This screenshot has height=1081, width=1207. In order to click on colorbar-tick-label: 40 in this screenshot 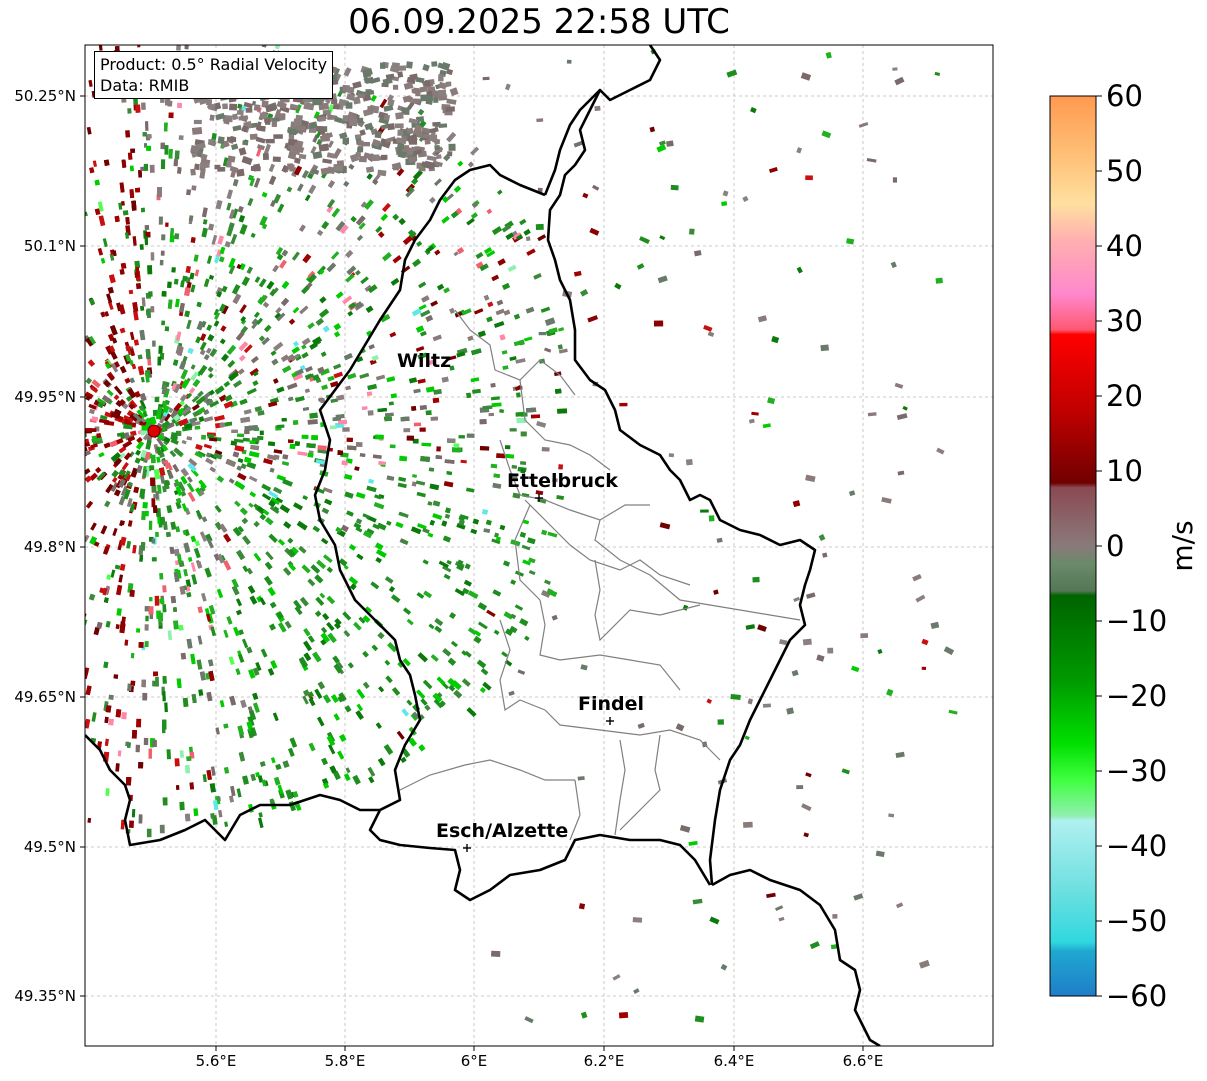, I will do `click(1124, 246)`.